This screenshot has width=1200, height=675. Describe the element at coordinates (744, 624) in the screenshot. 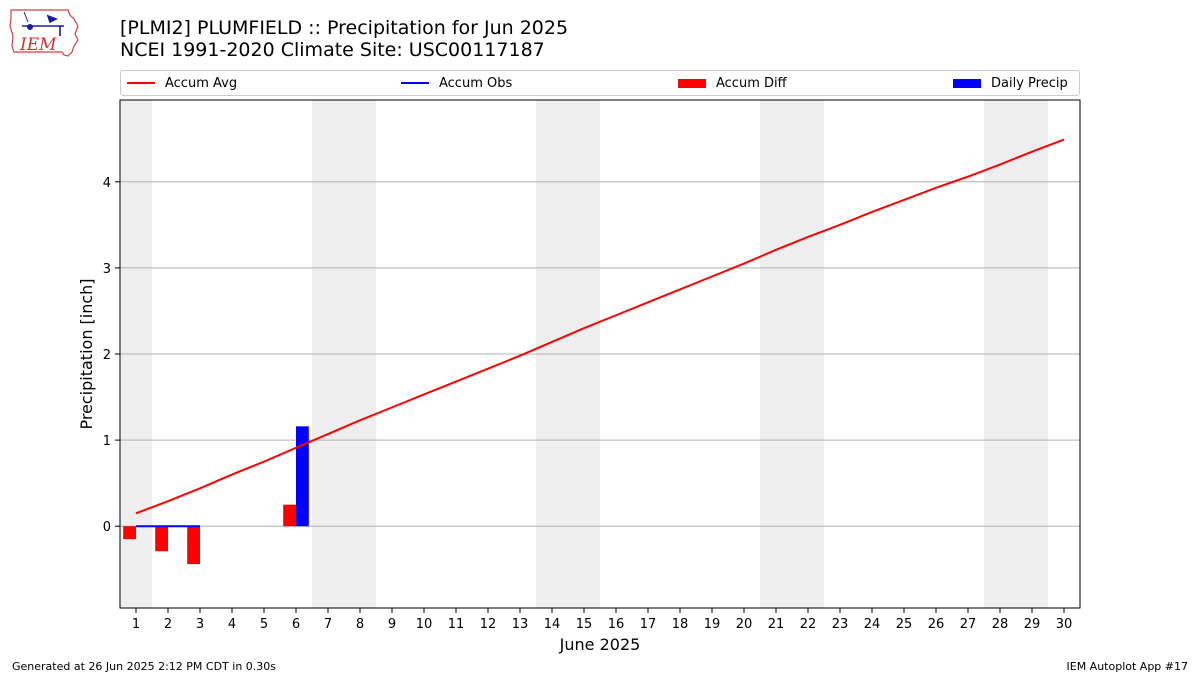

I see `xtick-label-20: 20` at that location.